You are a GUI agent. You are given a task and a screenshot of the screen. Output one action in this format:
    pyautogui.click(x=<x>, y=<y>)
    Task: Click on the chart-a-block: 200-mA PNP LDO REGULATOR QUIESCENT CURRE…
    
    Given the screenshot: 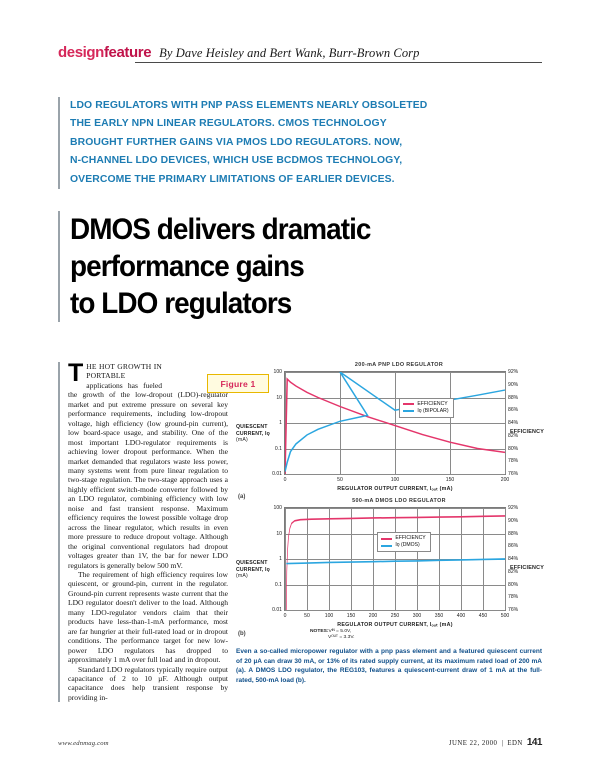 What is the action you would take?
    pyautogui.click(x=390, y=427)
    